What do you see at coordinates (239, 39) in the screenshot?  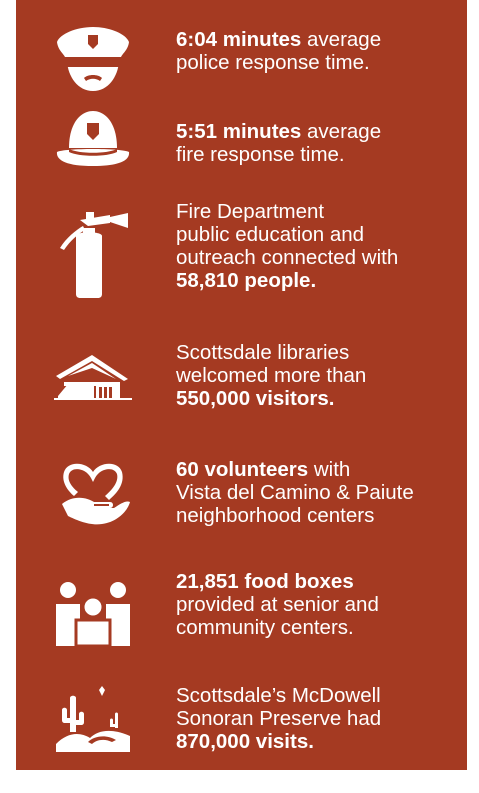 I see `stat-highlight: 6:04 minutes` at bounding box center [239, 39].